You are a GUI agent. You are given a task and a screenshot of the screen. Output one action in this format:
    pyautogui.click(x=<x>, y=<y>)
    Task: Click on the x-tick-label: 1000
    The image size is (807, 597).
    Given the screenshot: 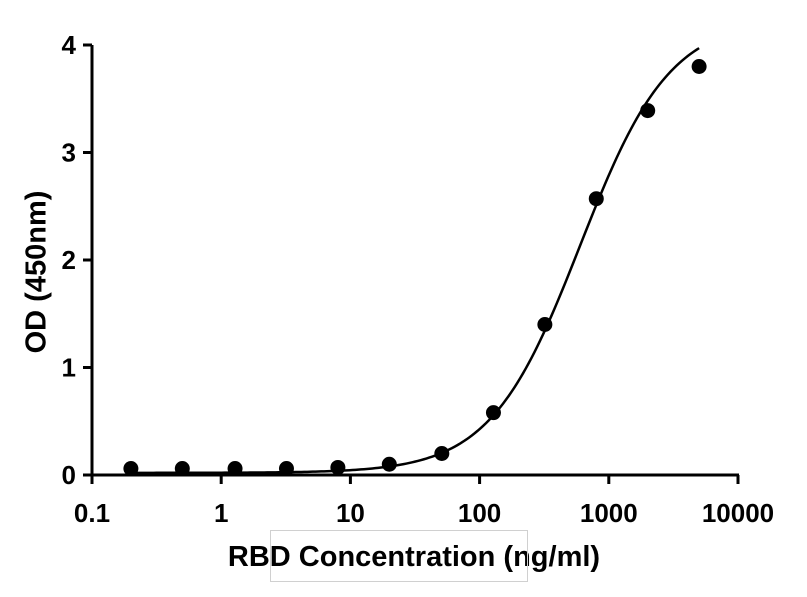 What is the action you would take?
    pyautogui.click(x=609, y=513)
    